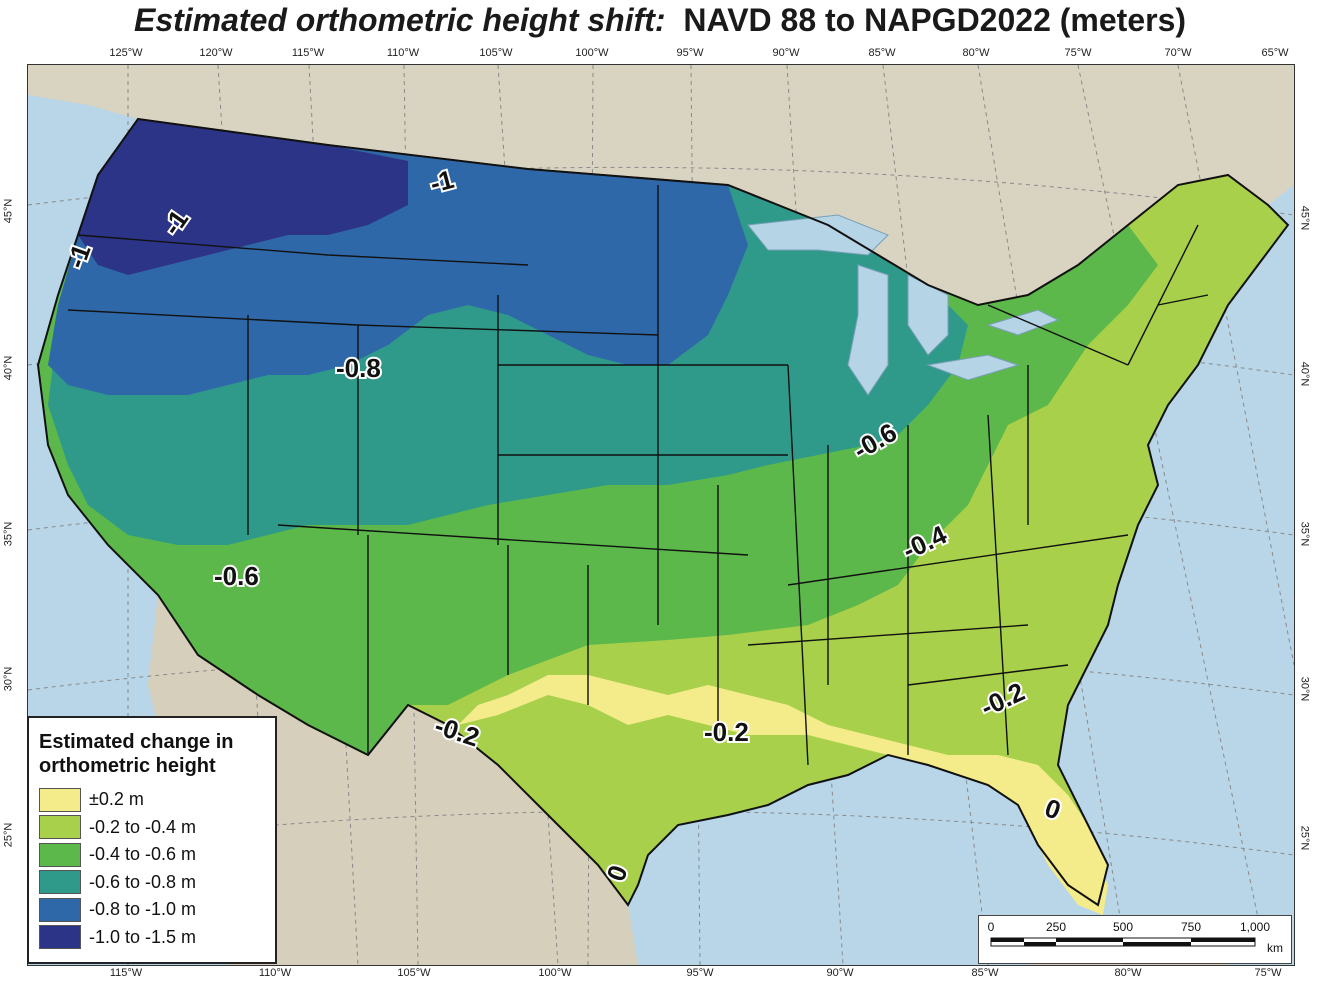 The height and width of the screenshot is (990, 1320). Describe the element at coordinates (152, 754) in the screenshot. I see `legend-title: Estimated change in orthometric height` at that location.